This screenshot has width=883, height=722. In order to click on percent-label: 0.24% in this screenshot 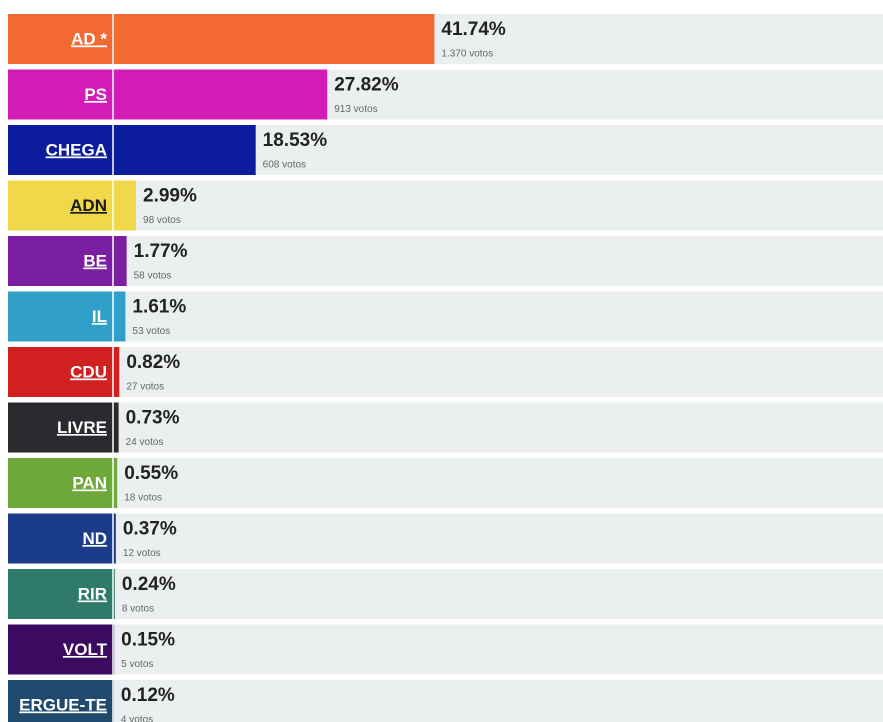, I will do `click(149, 584)`.